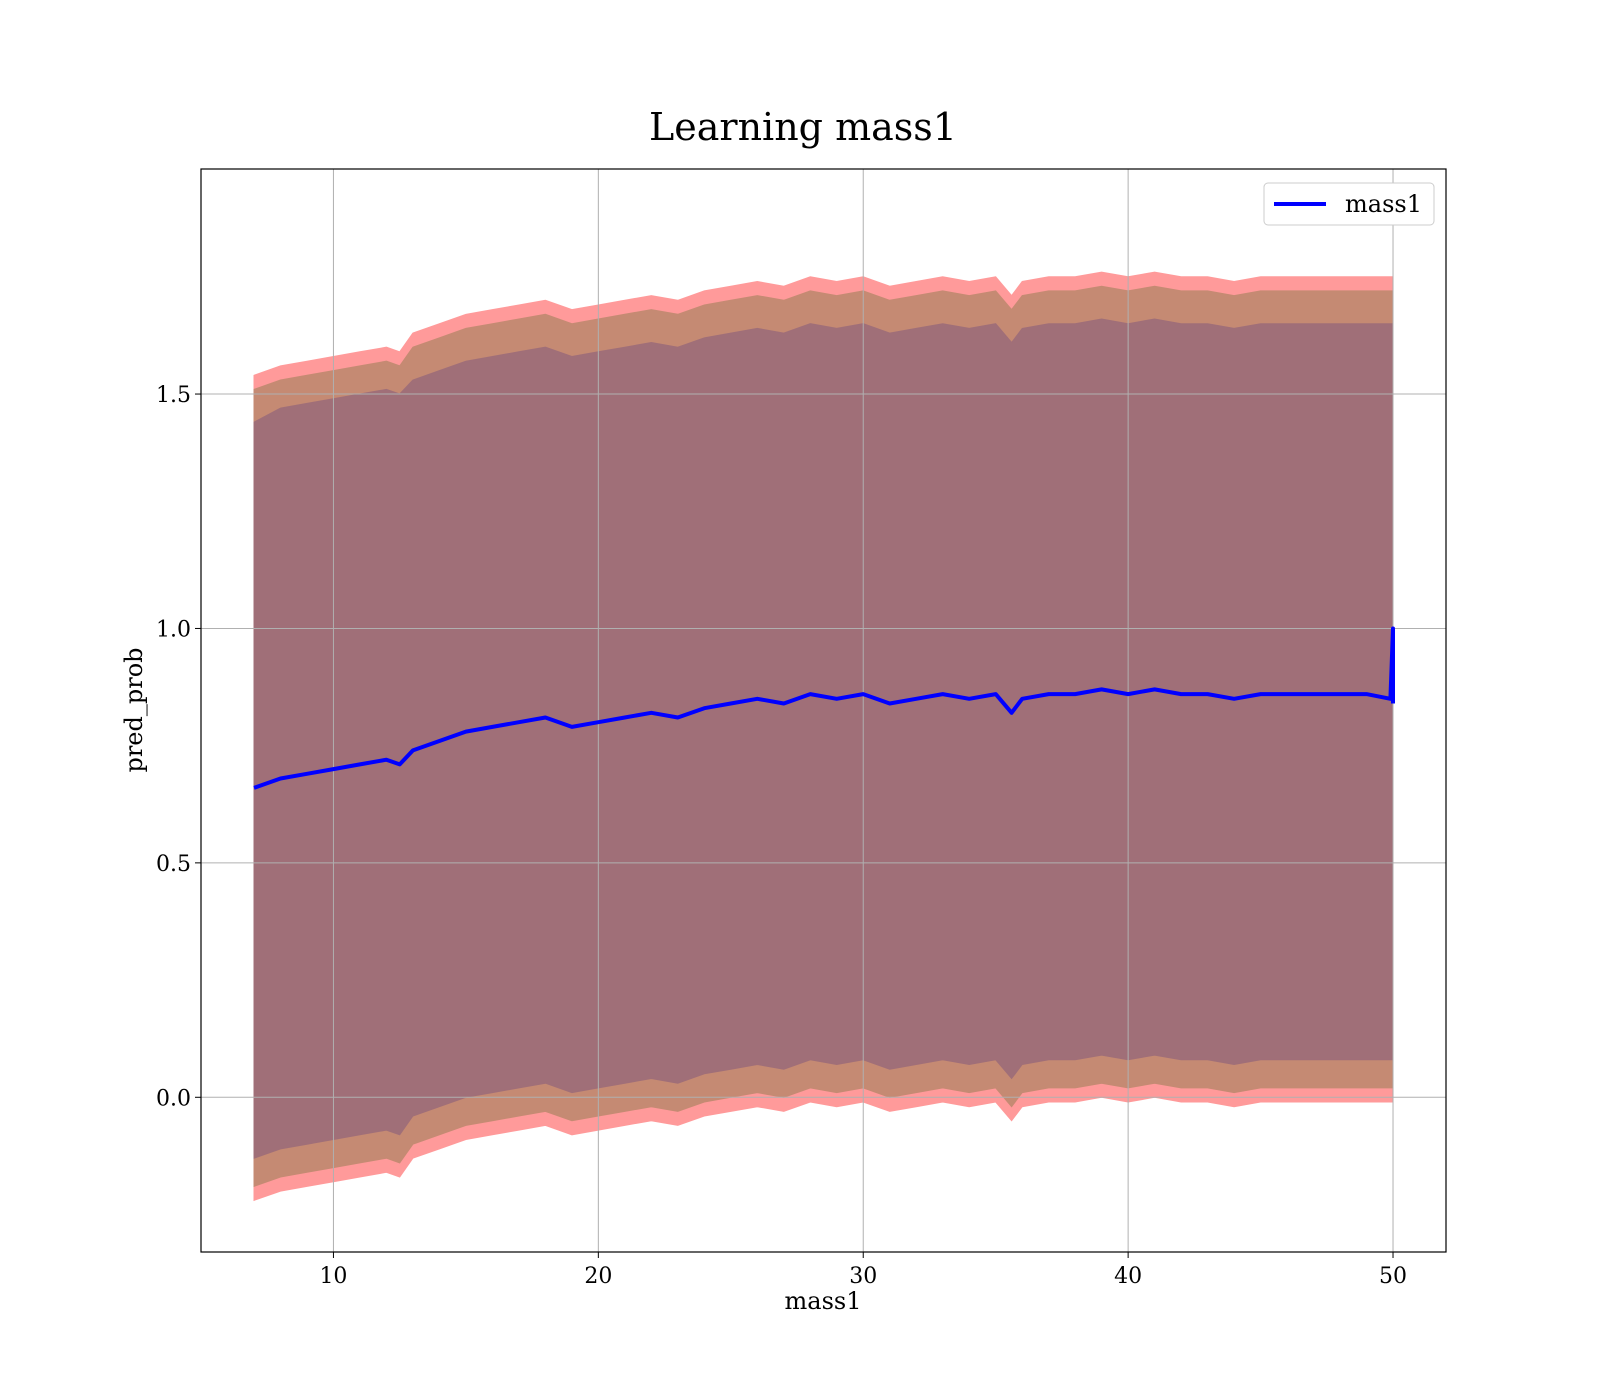 The height and width of the screenshot is (1400, 1600). What do you see at coordinates (173, 864) in the screenshot?
I see `y-tick-label: 0.5` at bounding box center [173, 864].